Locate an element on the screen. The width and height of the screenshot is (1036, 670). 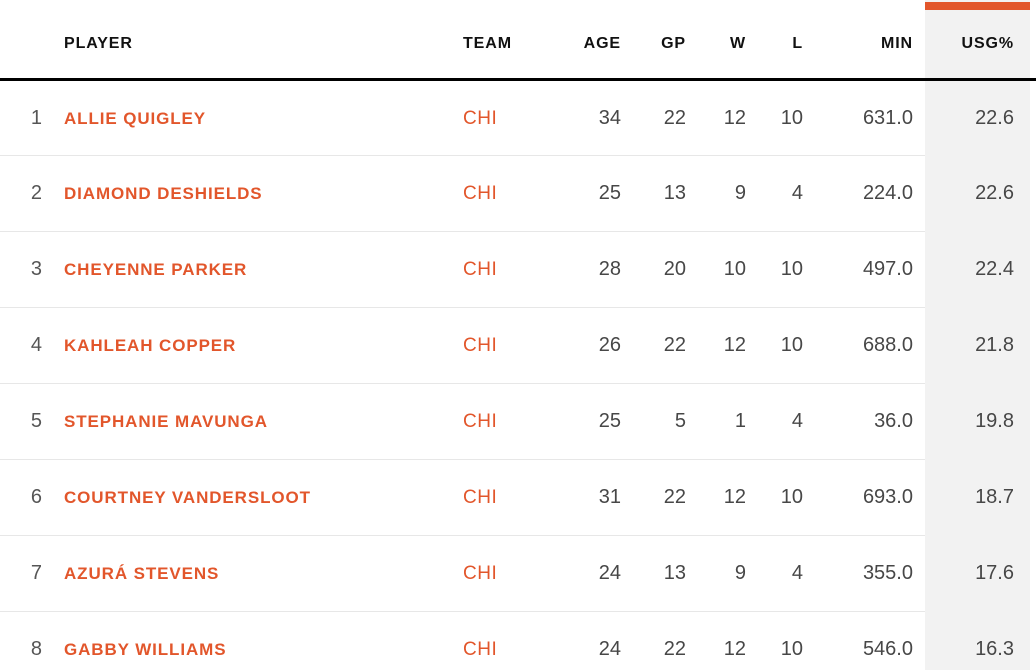
table-row: 7 AZURÁ STEVENS CHI 24 13 9 4 355.0 17.6 is located at coordinates (518, 573).